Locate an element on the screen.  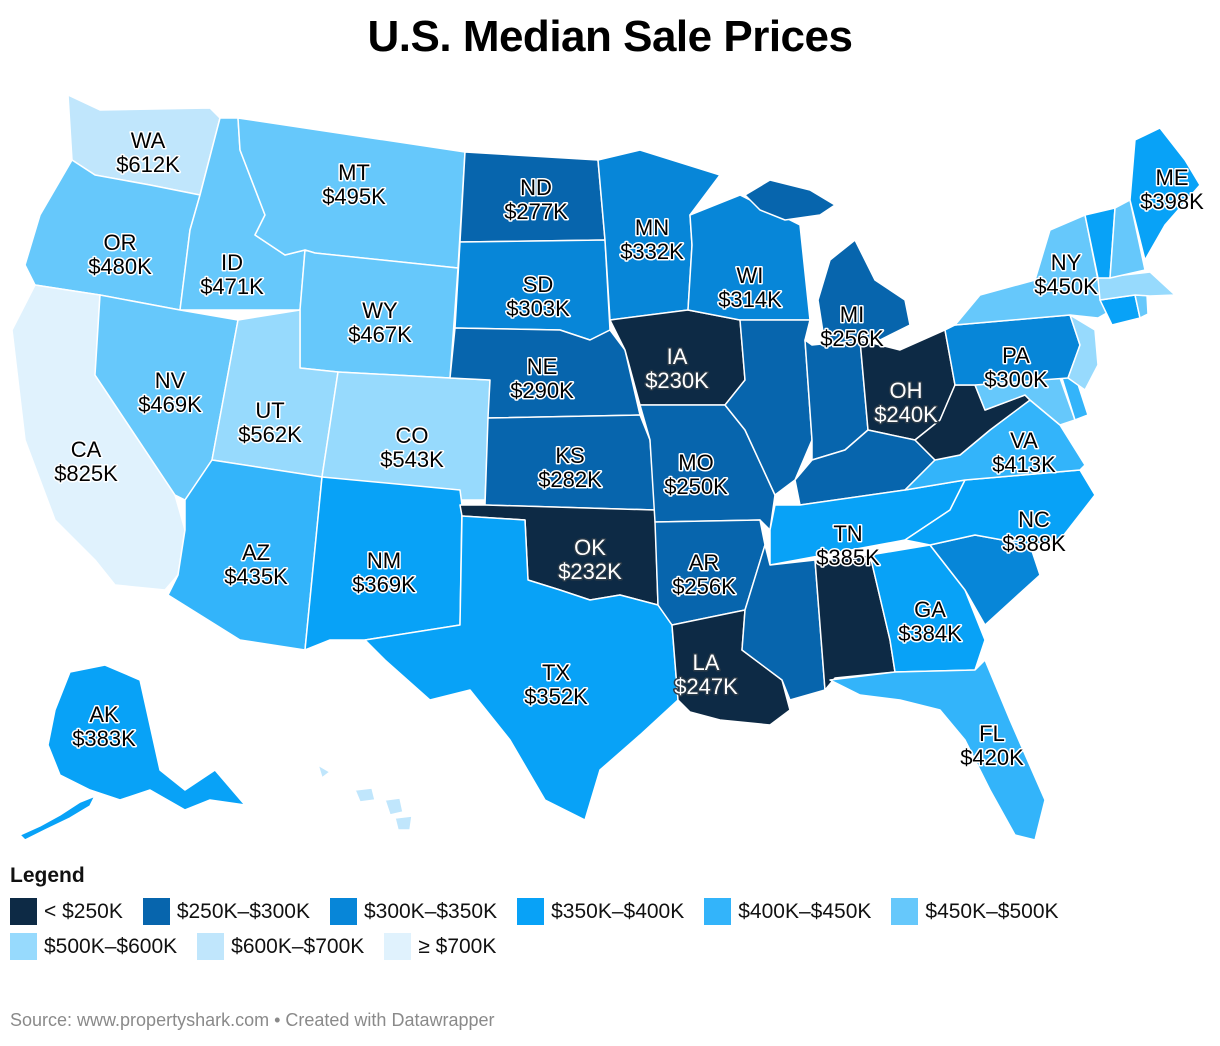
state-price-or: $480K is located at coordinates (120, 266).